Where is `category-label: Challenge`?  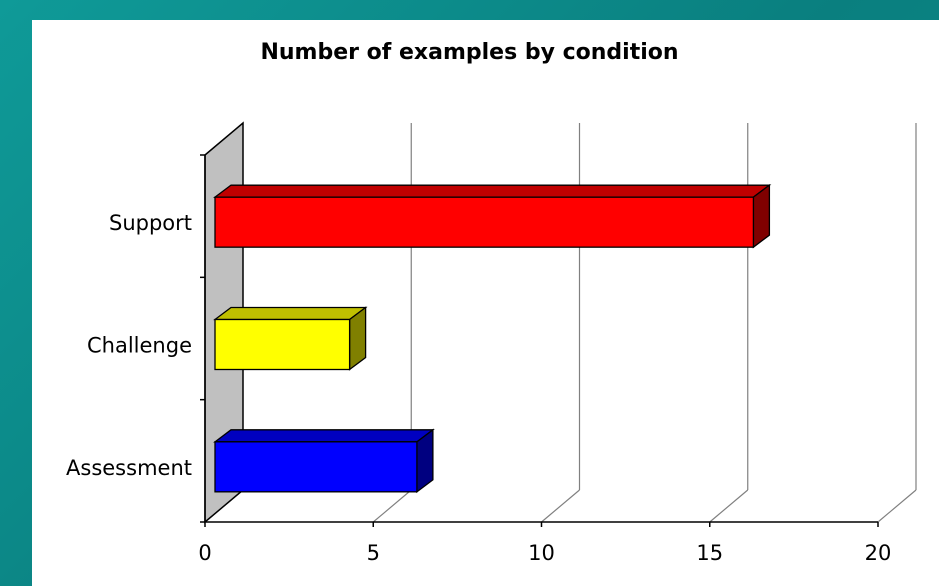 category-label: Challenge is located at coordinates (139, 346).